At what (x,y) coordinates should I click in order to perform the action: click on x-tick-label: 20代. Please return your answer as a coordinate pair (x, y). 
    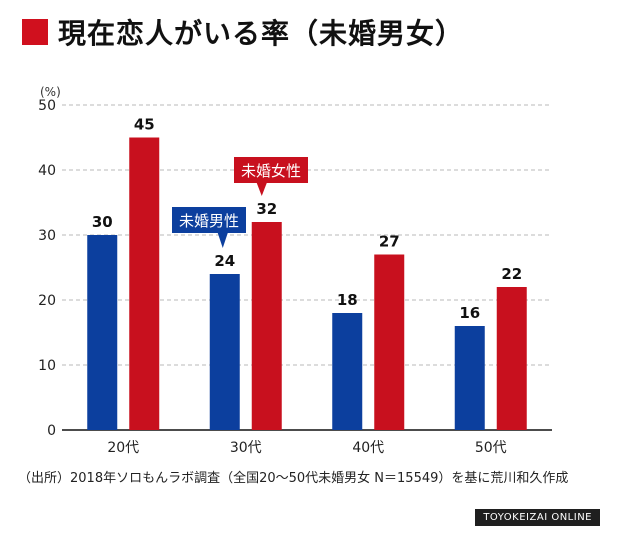
    Looking at the image, I should click on (123, 448).